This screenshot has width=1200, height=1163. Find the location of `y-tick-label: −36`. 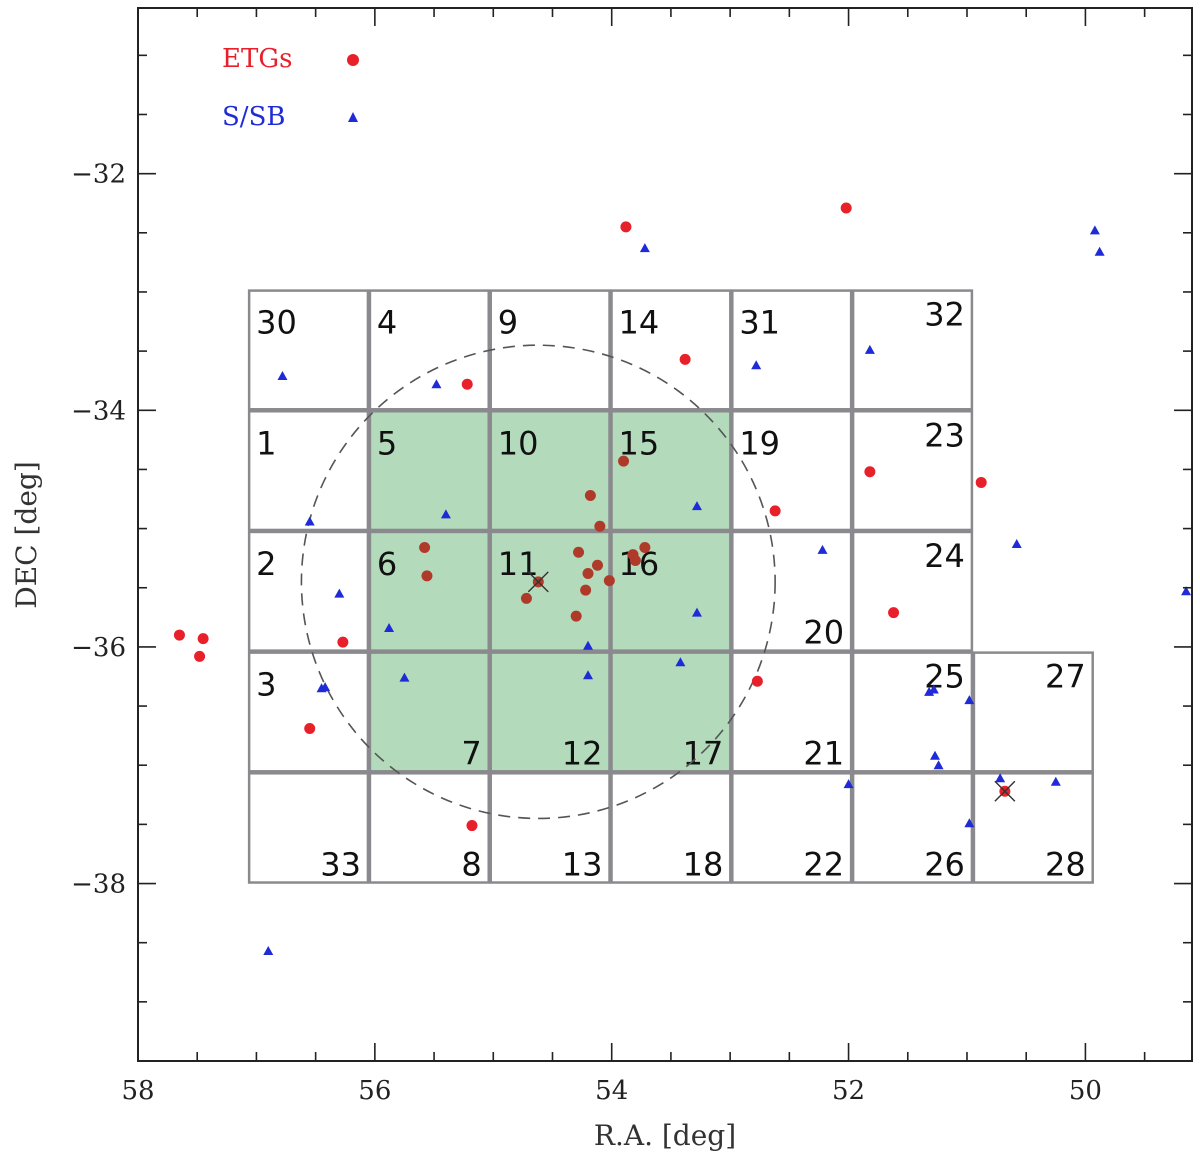

y-tick-label: −36 is located at coordinates (98, 648).